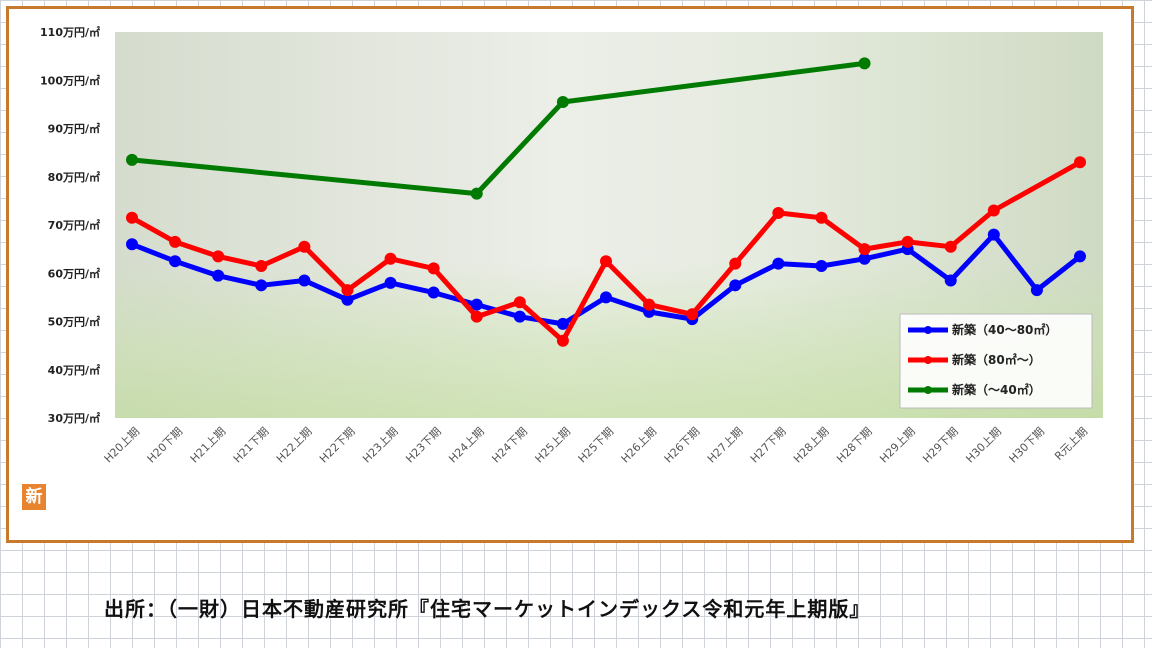 The height and width of the screenshot is (648, 1152). What do you see at coordinates (34, 497) in the screenshot?
I see `new-badge-icon: 新` at bounding box center [34, 497].